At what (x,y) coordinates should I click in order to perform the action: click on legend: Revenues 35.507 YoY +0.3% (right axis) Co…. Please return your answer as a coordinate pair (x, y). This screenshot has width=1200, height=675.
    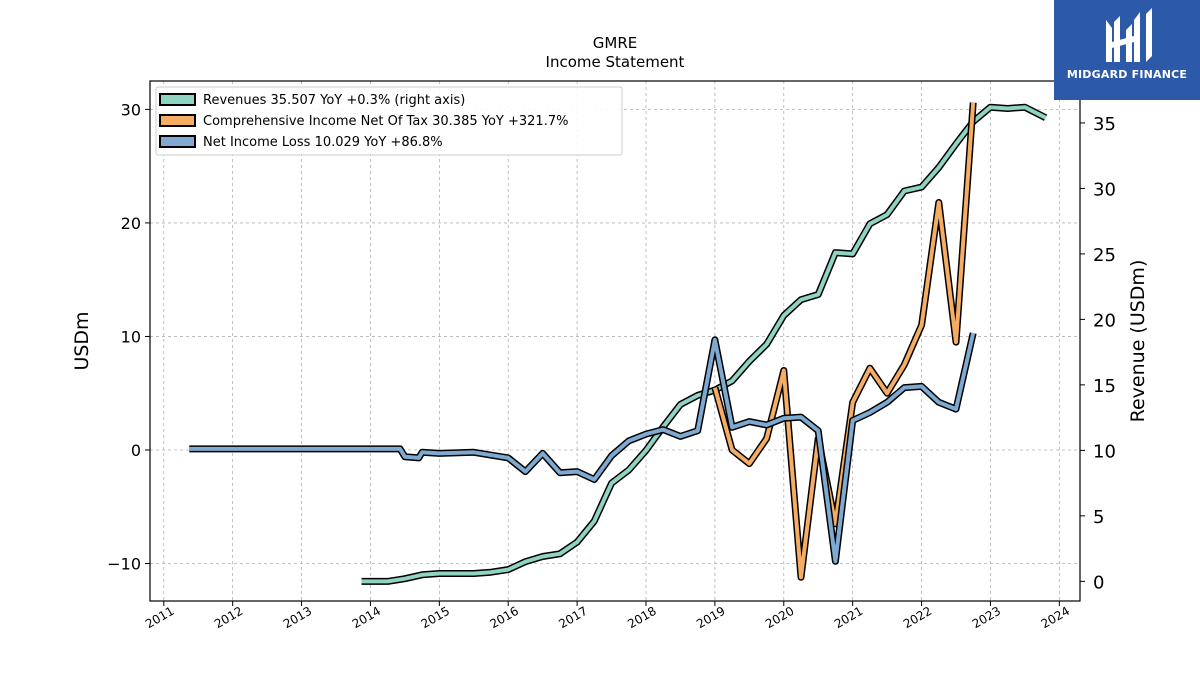
    Looking at the image, I should click on (389, 121).